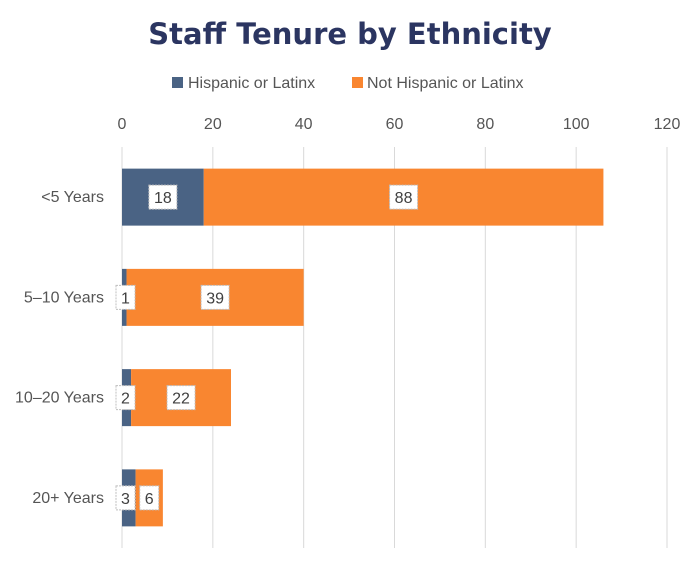 Image resolution: width=700 pixels, height=568 pixels. I want to click on data-label-not-hispanic-or-latinx-10-20-years: 22, so click(181, 398).